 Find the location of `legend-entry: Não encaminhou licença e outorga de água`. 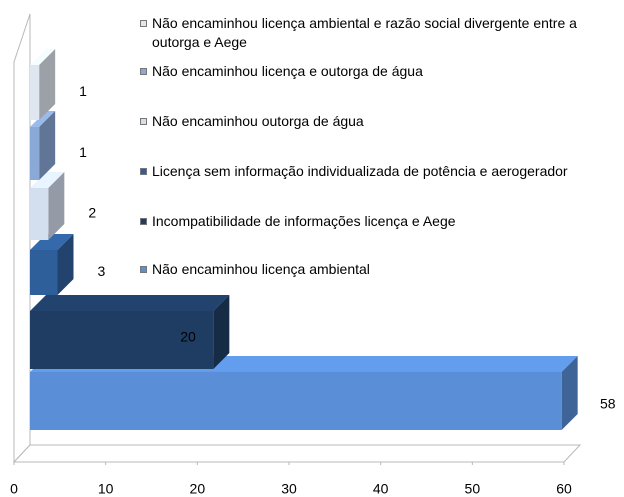

legend-entry: Não encaminhou licença e outorga de água is located at coordinates (380, 71).